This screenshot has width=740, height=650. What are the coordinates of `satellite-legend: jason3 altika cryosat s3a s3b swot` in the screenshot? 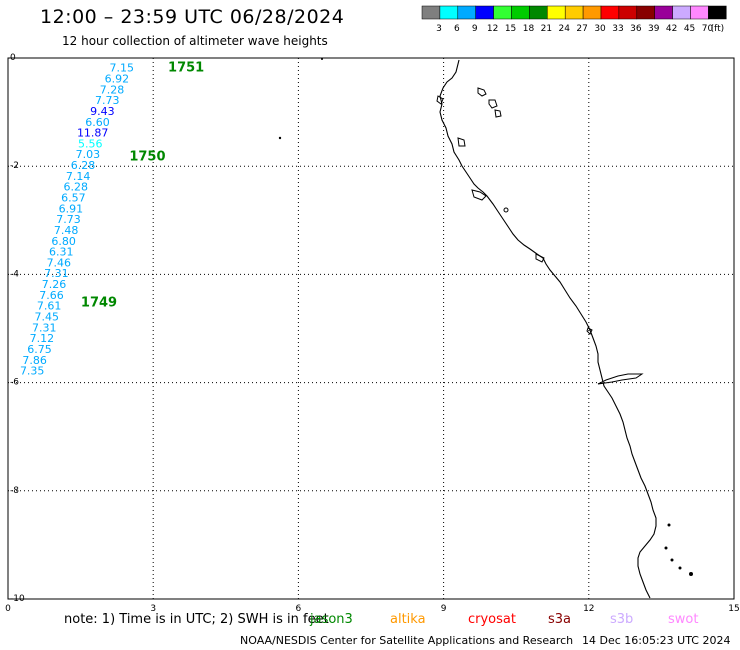 It's located at (370, 622).